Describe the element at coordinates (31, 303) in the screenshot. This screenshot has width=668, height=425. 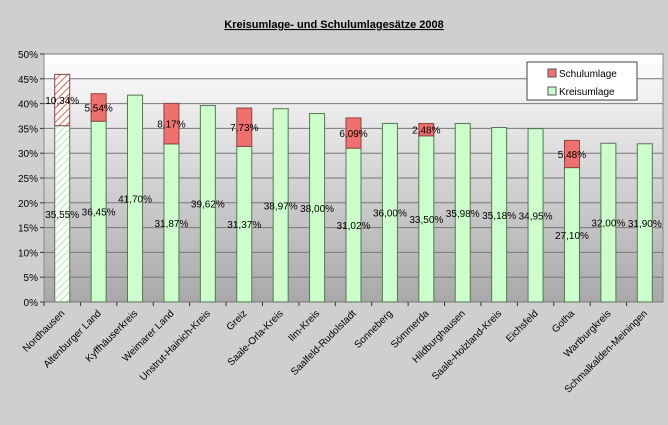
I see `y-tick-label: 0%` at that location.